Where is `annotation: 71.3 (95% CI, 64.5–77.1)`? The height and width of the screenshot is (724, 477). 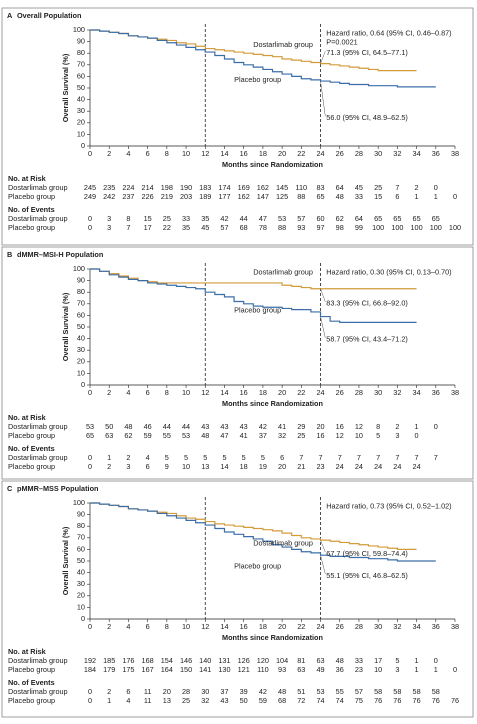 annotation: 71.3 (95% CI, 64.5–77.1) is located at coordinates (367, 52).